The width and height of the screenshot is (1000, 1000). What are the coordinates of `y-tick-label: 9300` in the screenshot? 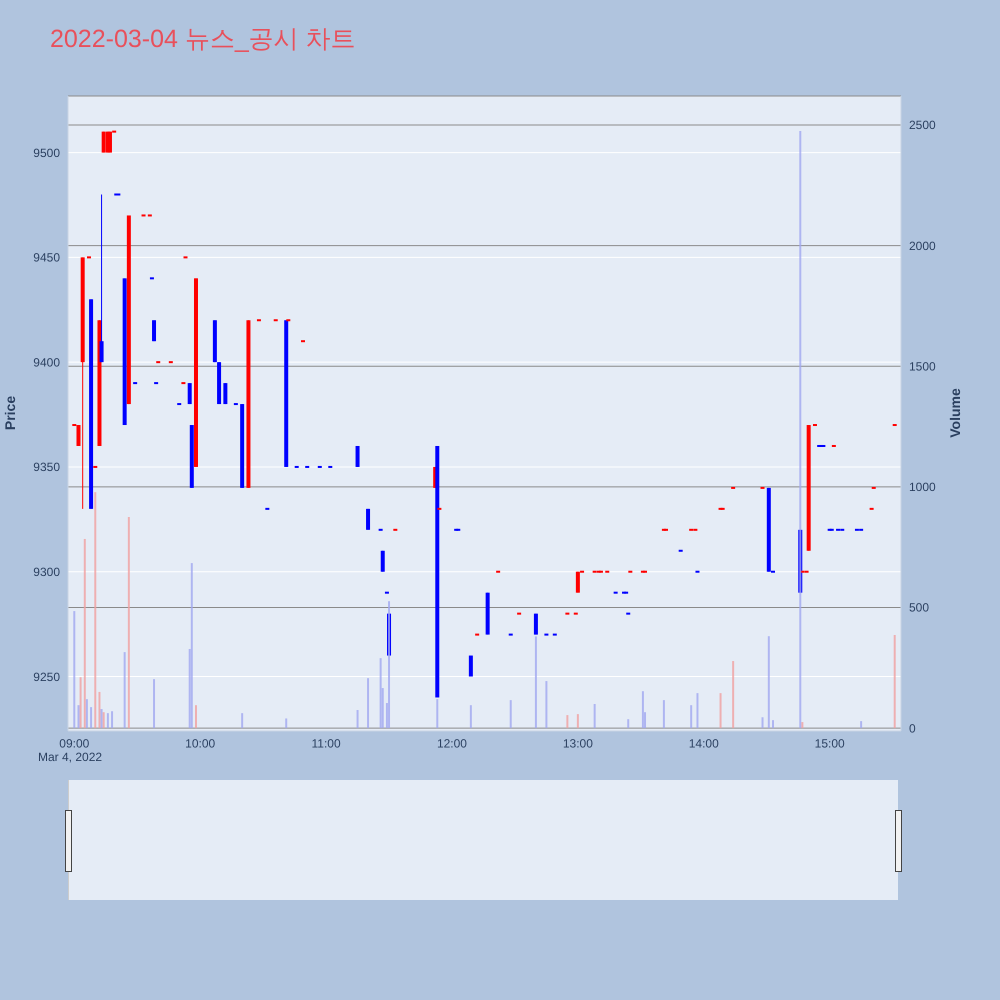 It's located at (46, 571).